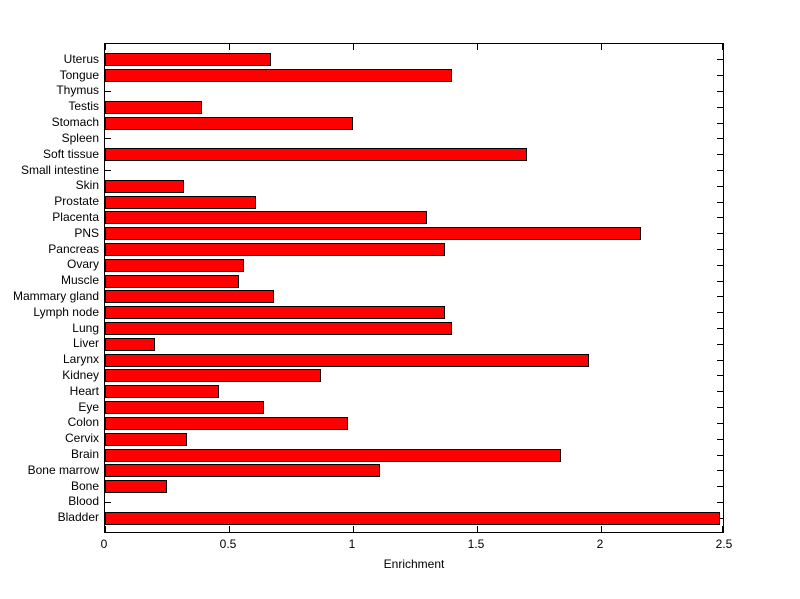  I want to click on bar-pns, so click(373, 234).